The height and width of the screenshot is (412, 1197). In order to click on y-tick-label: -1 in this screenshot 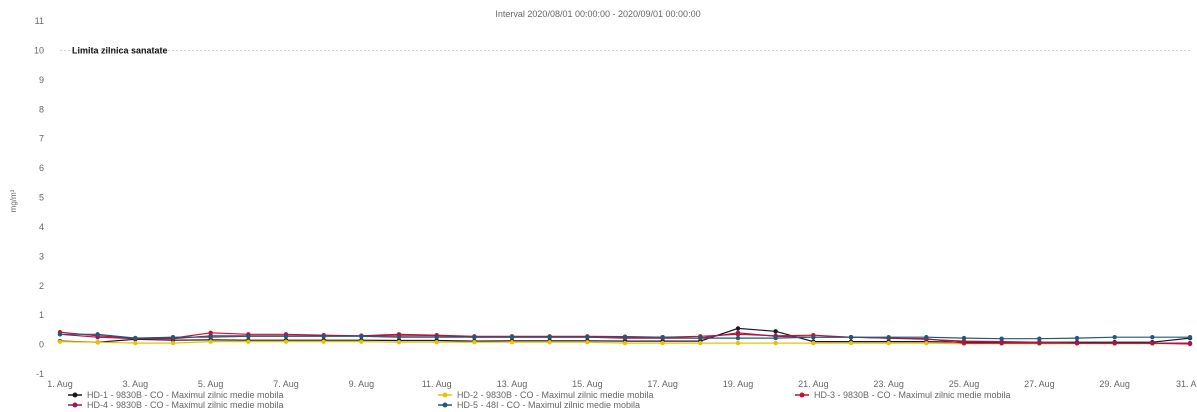, I will do `click(40, 374)`.